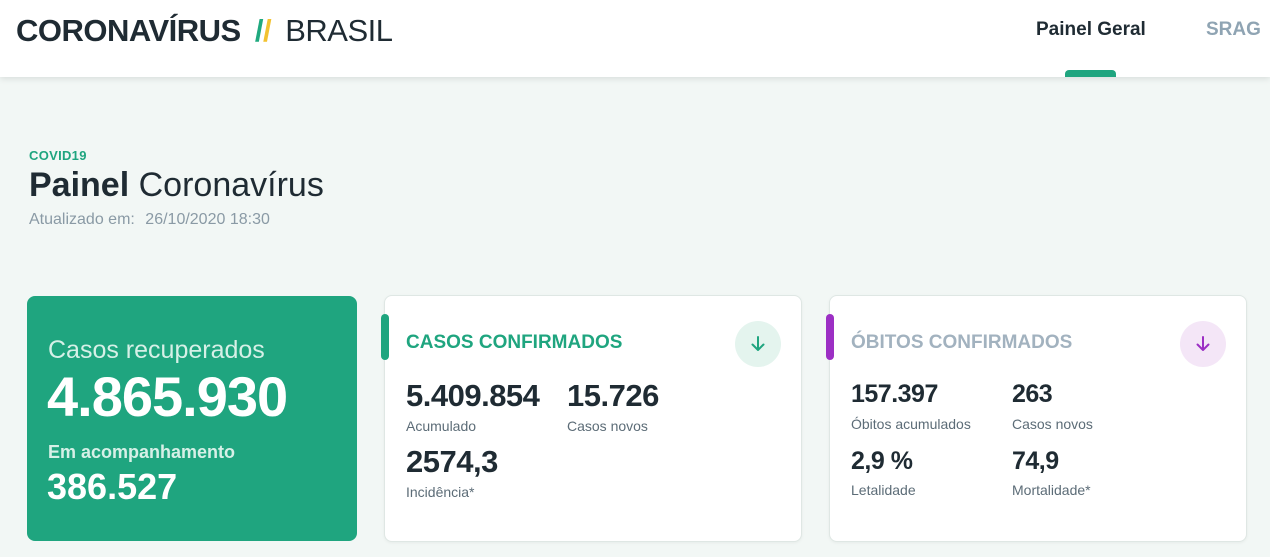 Image resolution: width=1270 pixels, height=557 pixels. I want to click on deaths-mortality-value: 74,9, so click(1035, 461).